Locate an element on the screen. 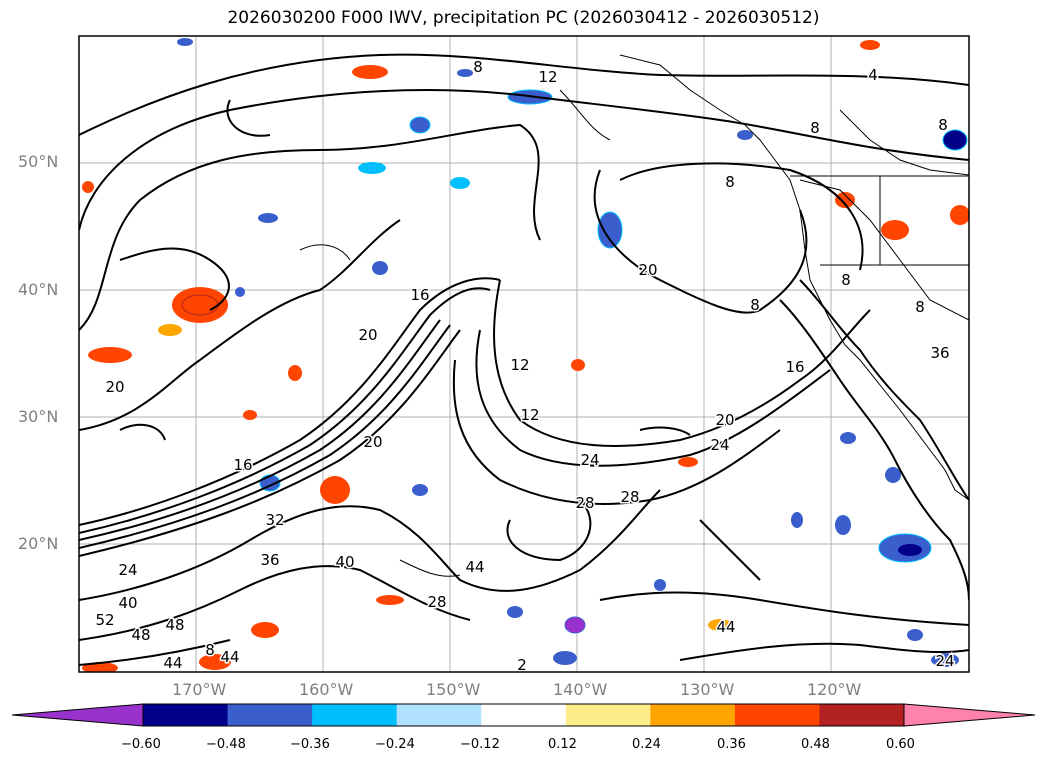 Image resolution: width=1047 pixels, height=765 pixels. contour-label: 2 is located at coordinates (522, 665).